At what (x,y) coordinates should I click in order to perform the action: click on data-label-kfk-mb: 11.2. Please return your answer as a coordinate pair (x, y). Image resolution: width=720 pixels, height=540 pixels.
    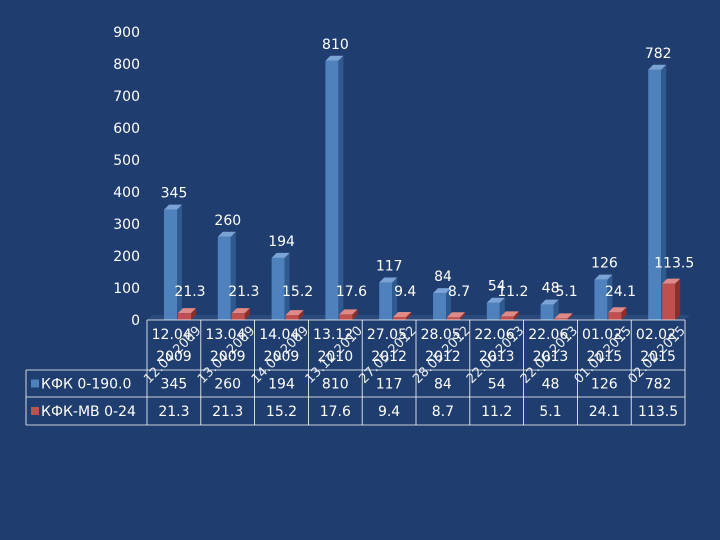
    Looking at the image, I should click on (512, 292).